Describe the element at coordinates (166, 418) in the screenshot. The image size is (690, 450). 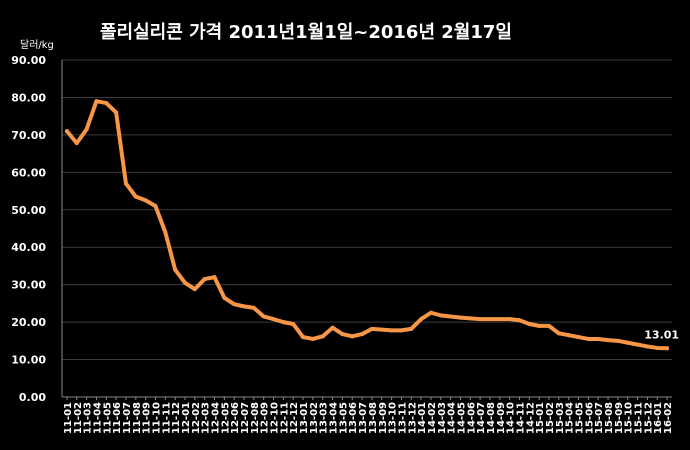
I see `x-tick-label: 11-11` at that location.